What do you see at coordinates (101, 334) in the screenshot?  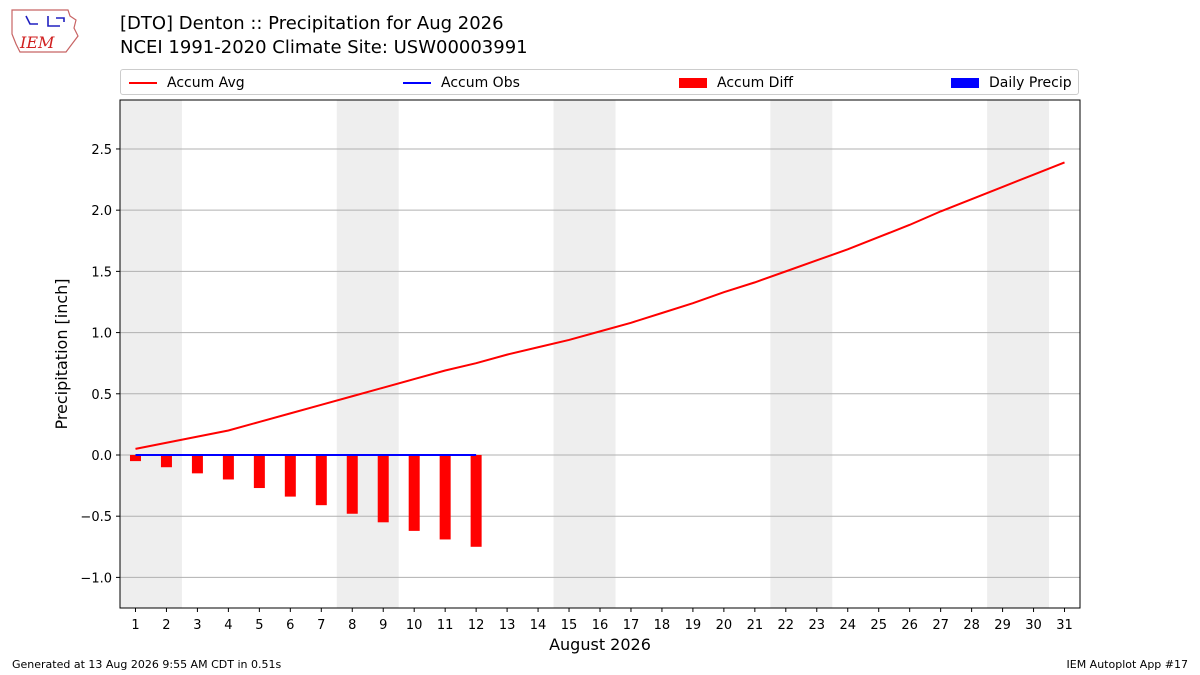 I see `y-tick-label: 1.0` at bounding box center [101, 334].